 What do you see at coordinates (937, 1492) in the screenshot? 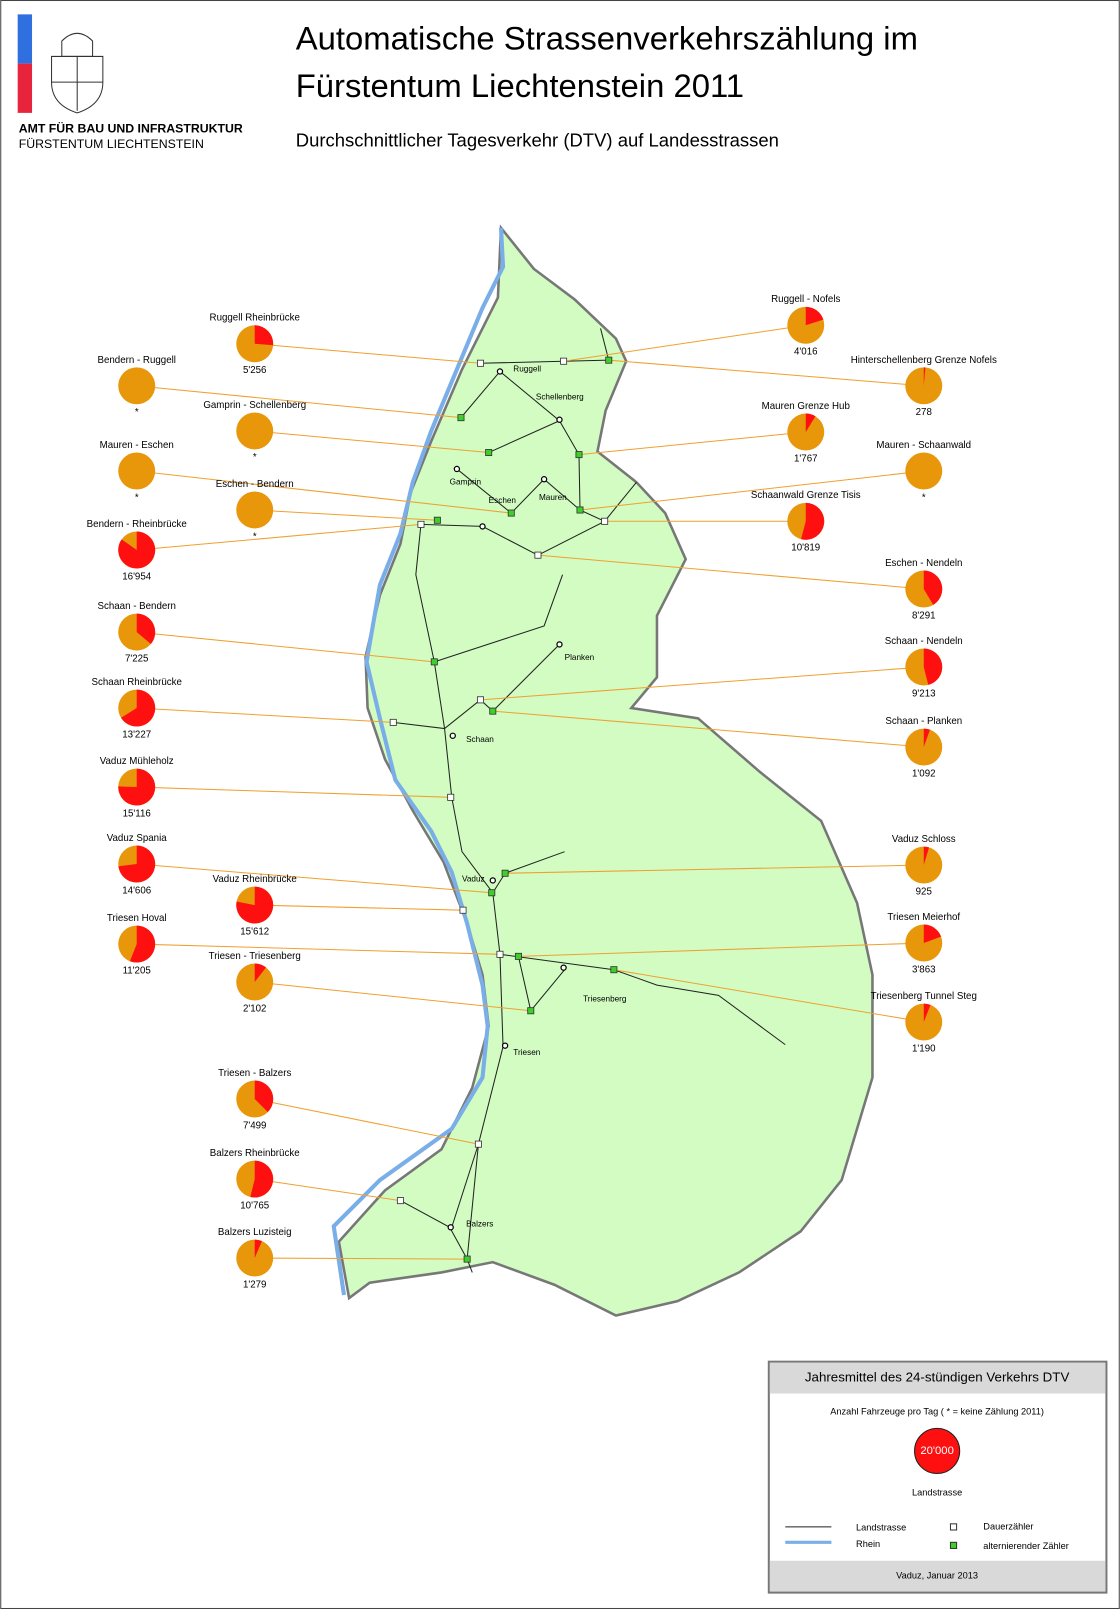
I see `scale-caption: Landstrasse` at bounding box center [937, 1492].